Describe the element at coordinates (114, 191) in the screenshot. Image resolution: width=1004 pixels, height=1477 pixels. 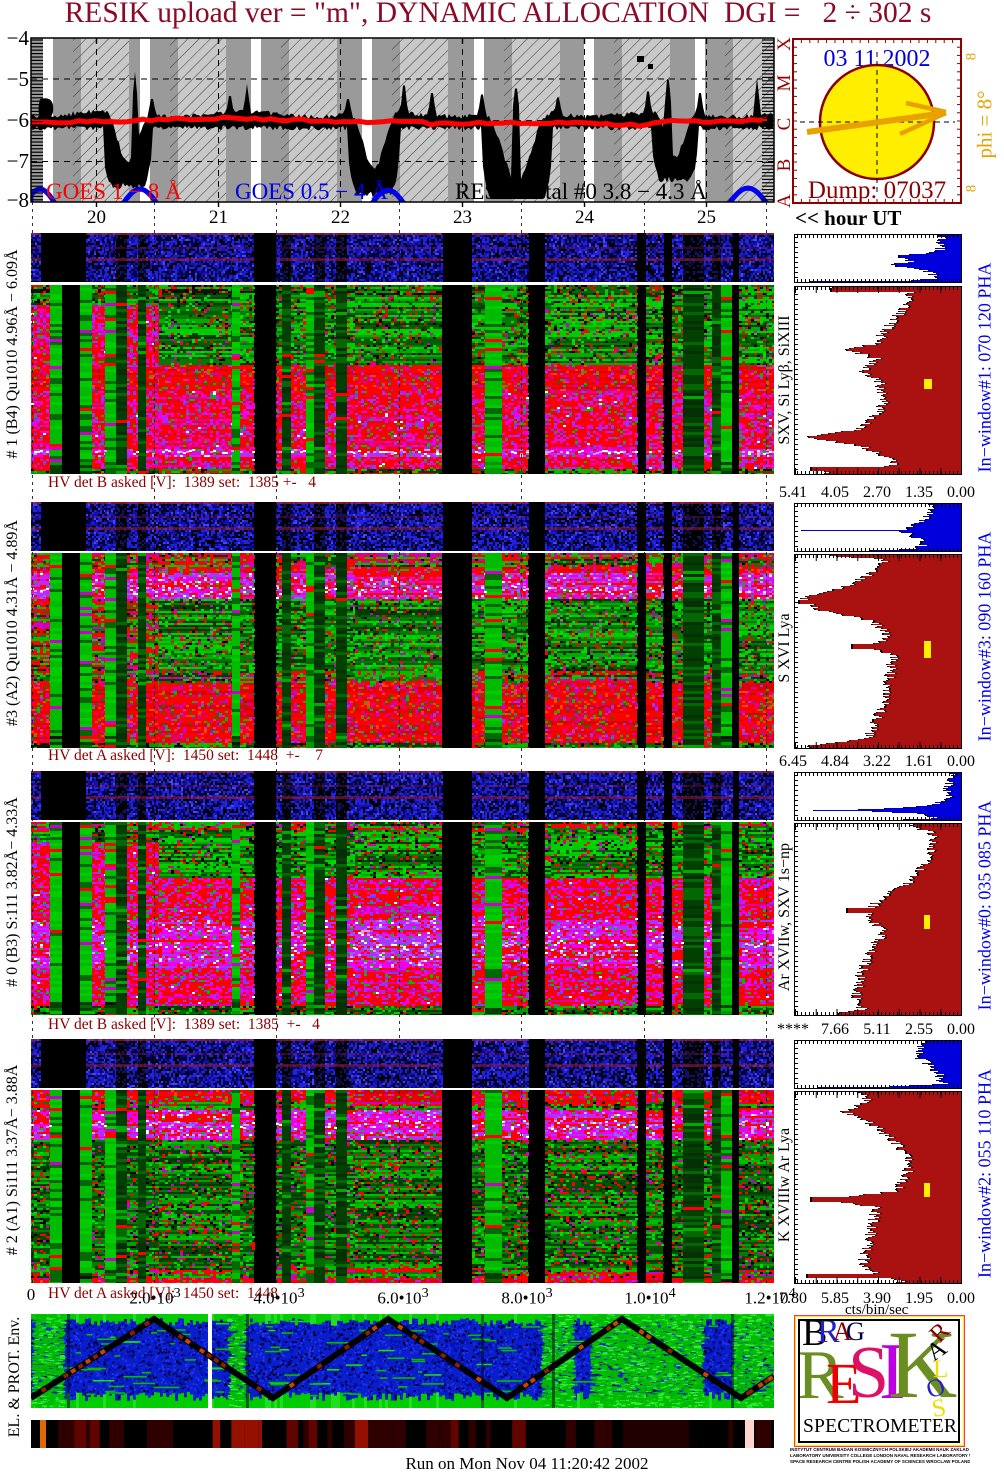
I see `svg-text: GOES 1 − 8 Å` at that location.